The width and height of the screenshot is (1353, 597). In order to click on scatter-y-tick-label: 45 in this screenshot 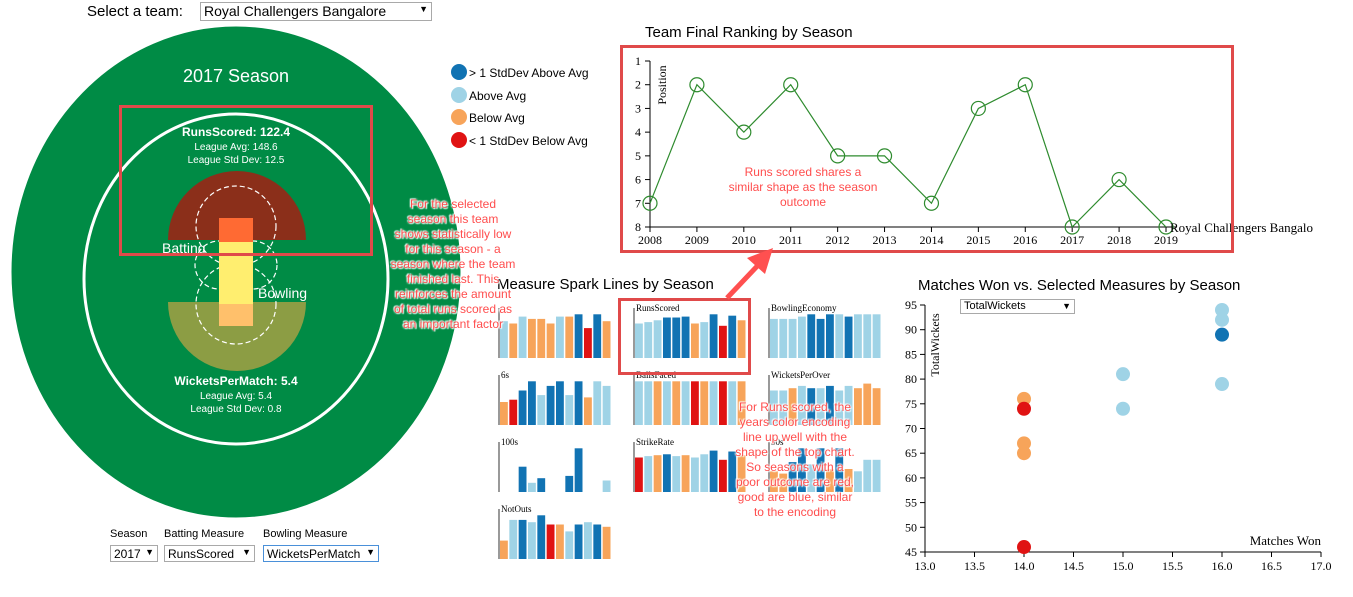, I will do `click(911, 552)`.